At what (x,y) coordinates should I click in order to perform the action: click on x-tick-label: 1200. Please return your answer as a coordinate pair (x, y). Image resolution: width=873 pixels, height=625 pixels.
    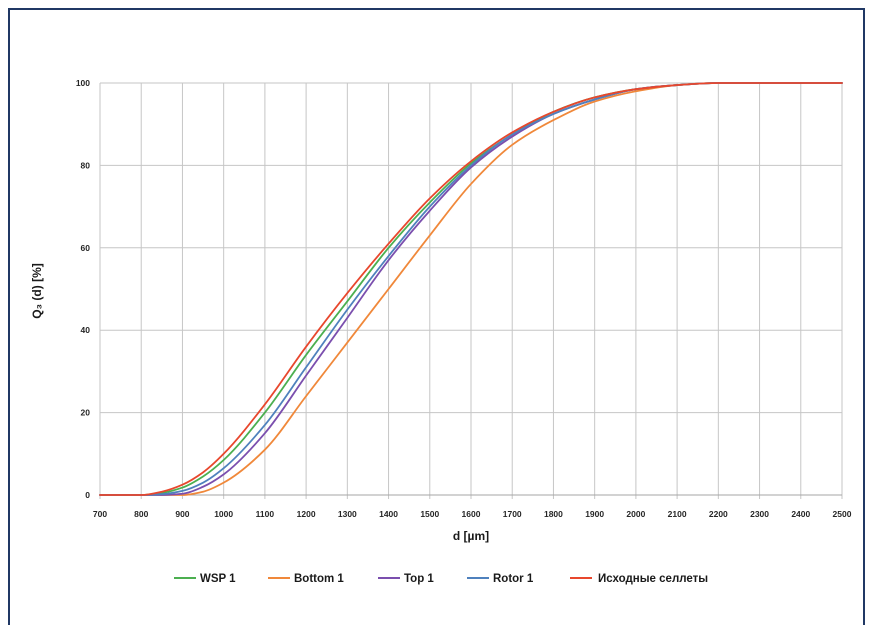
    Looking at the image, I should click on (306, 514).